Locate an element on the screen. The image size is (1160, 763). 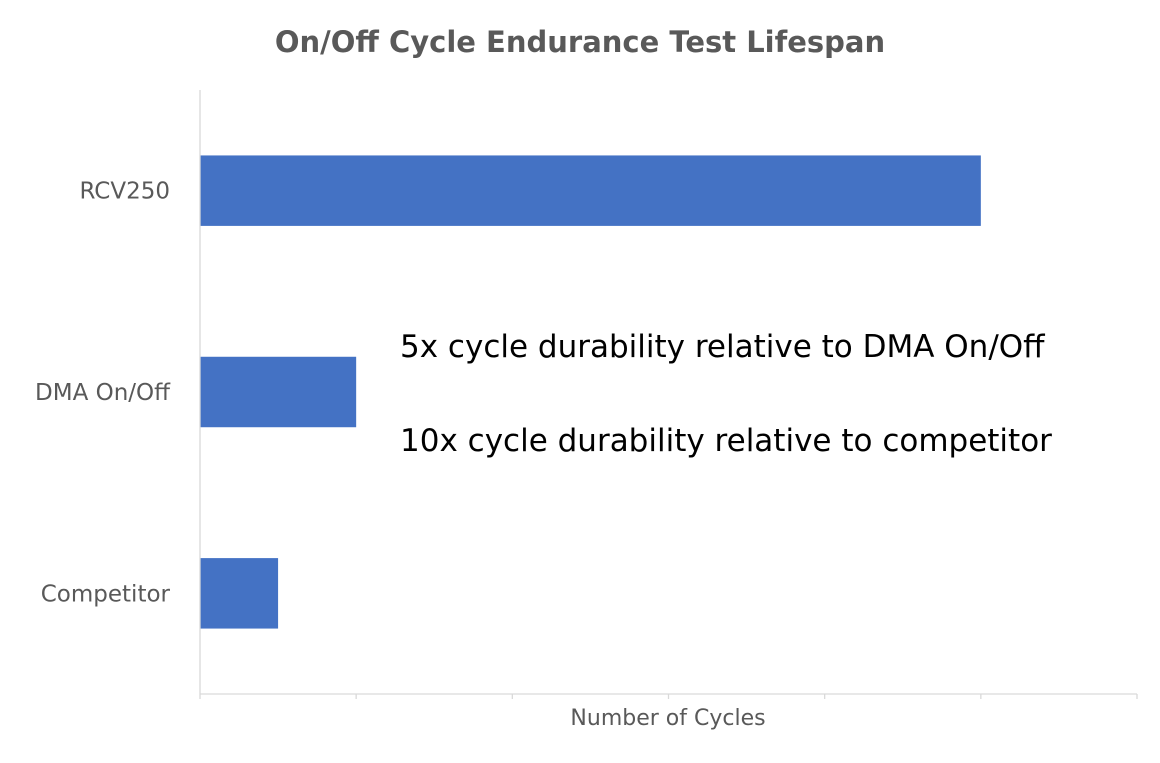
x-axis-ticks is located at coordinates (668, 696).